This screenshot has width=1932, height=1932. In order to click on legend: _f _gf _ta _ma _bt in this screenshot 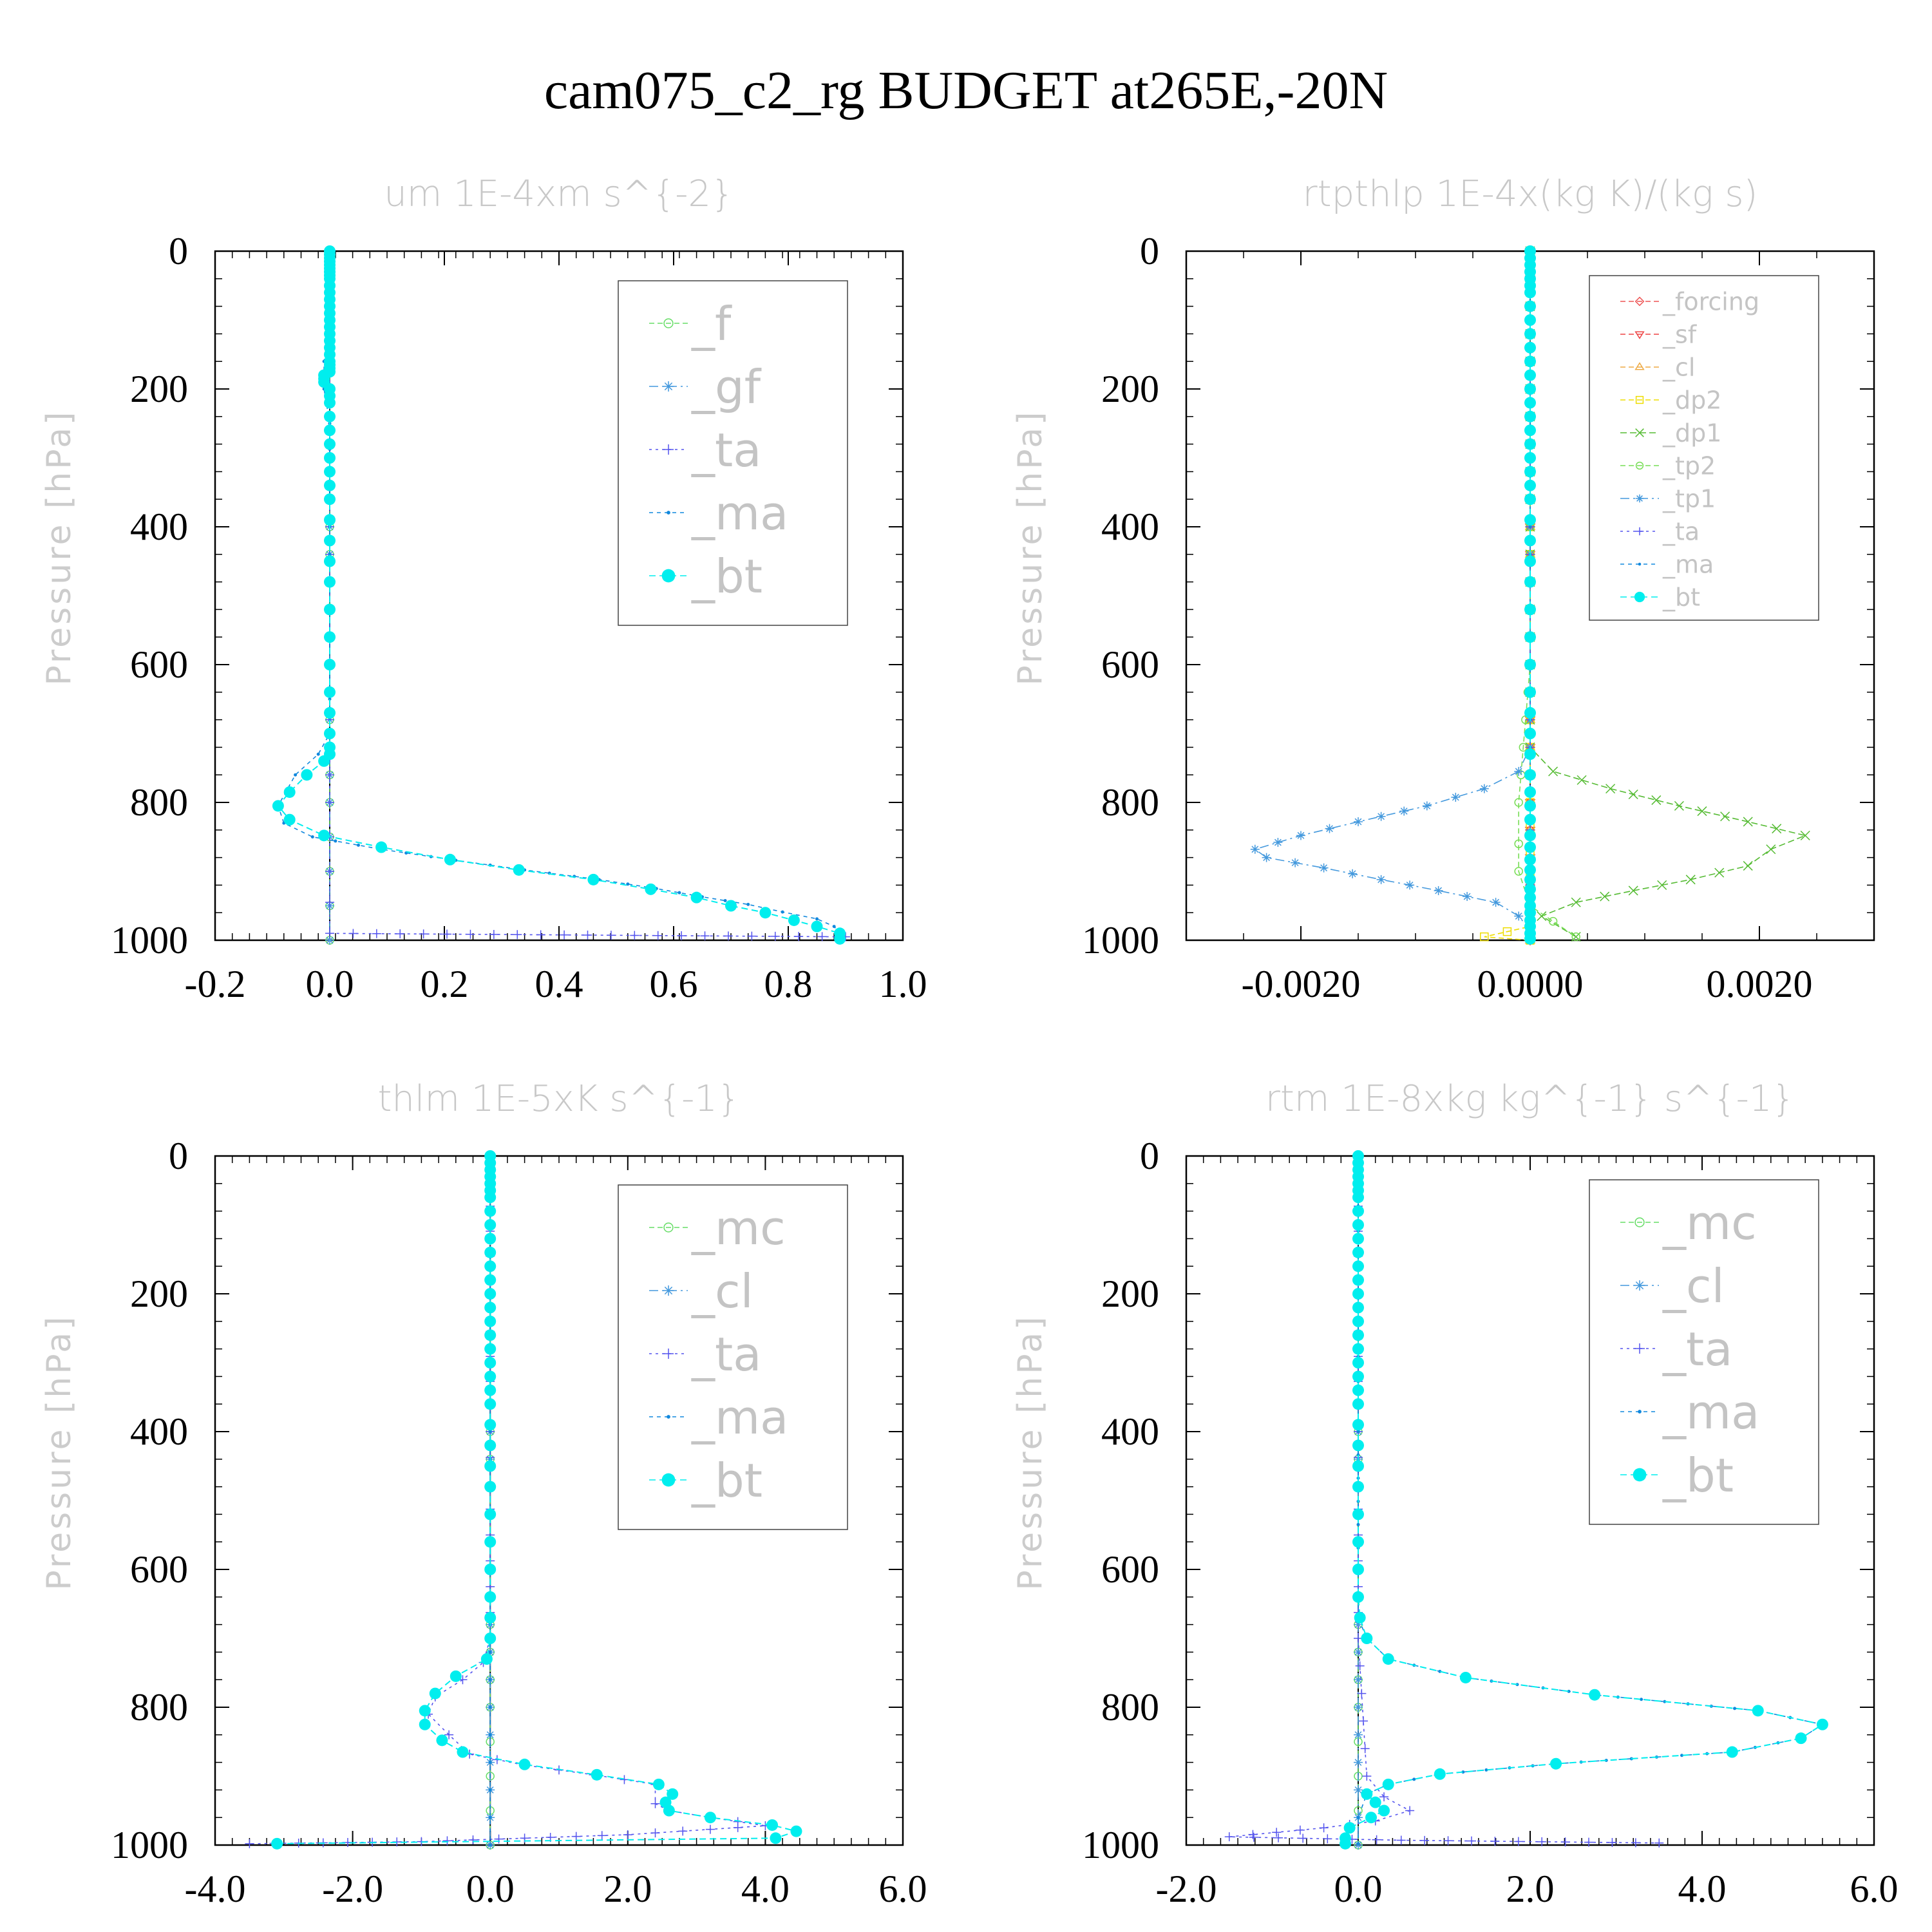, I will do `click(733, 453)`.